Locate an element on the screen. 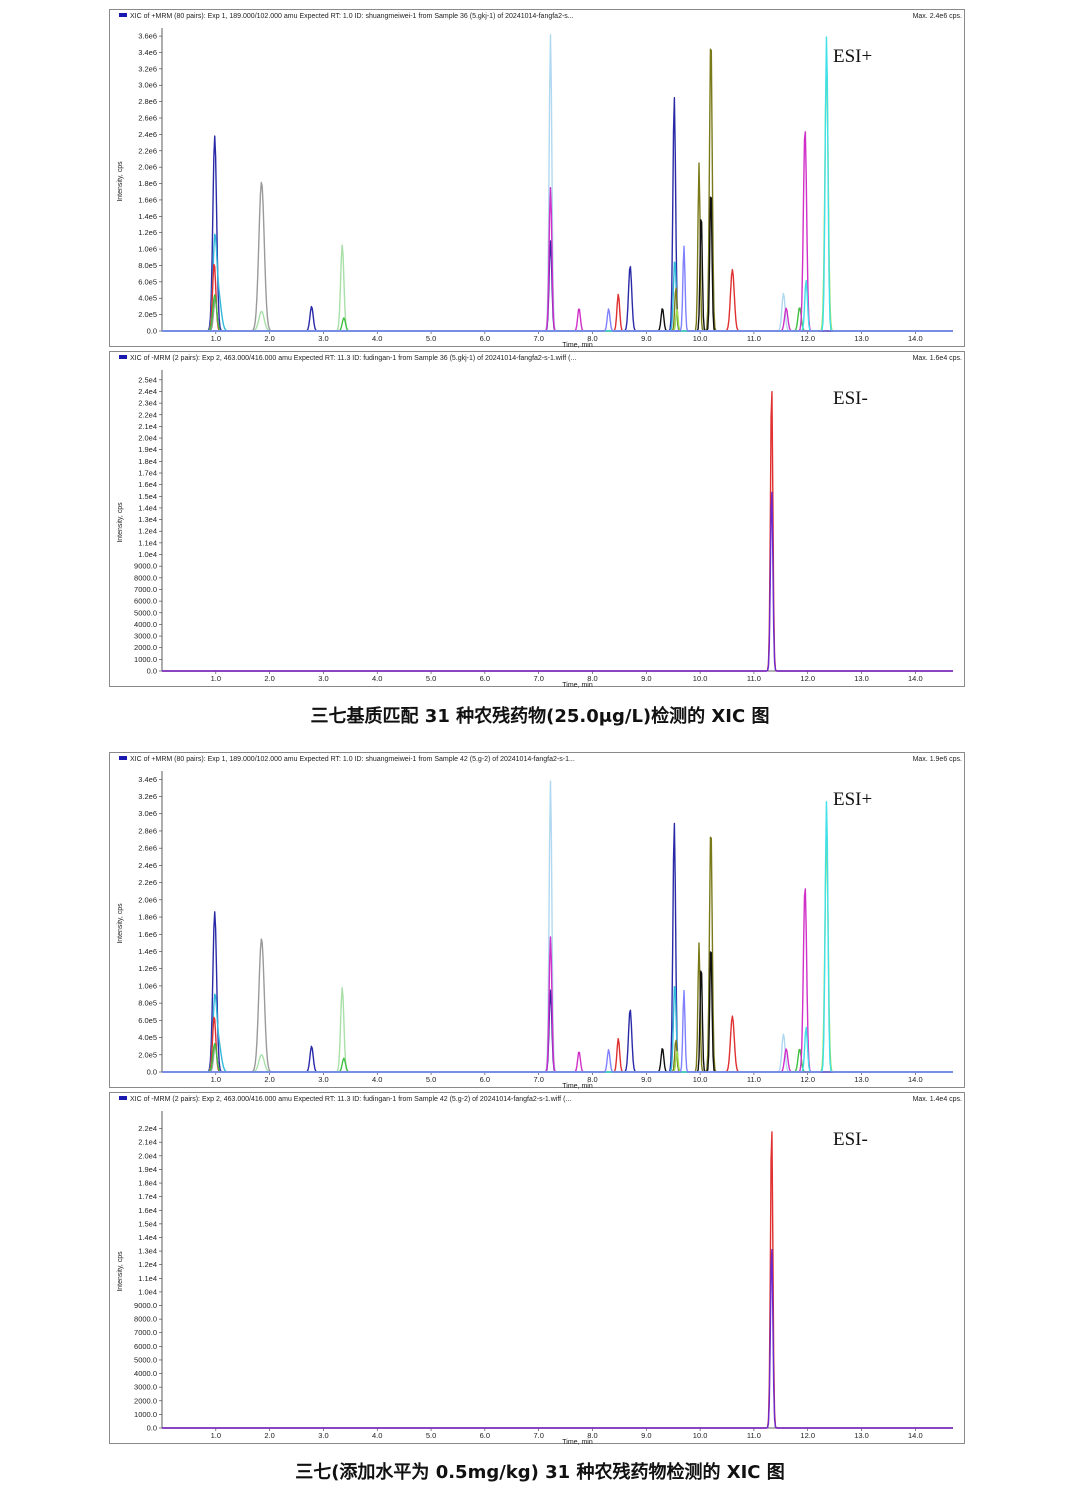  y-tick-label: 2.2e6 is located at coordinates (147, 150).